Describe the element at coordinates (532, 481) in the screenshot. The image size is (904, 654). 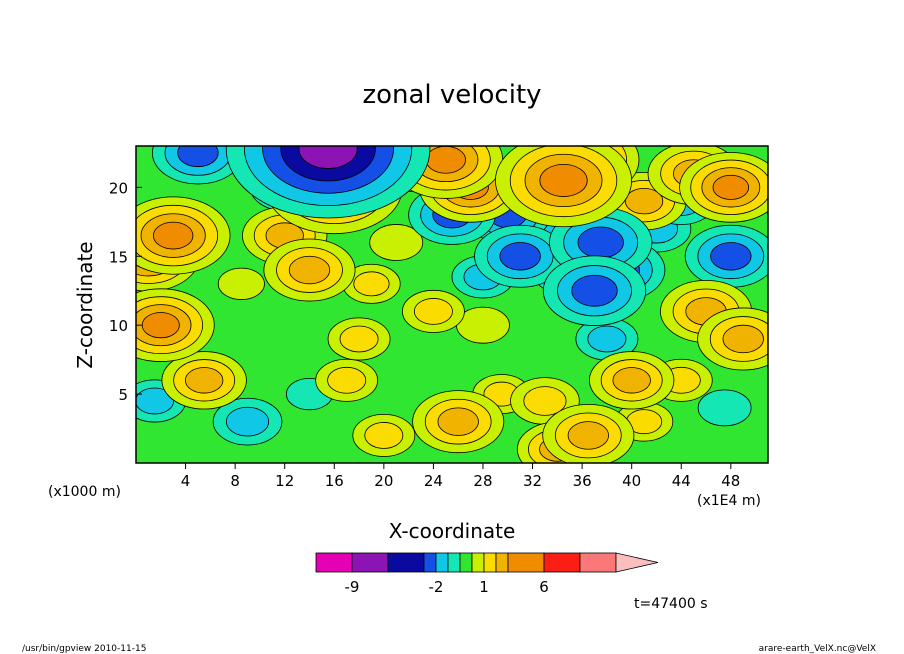
I see `x-tick-label: 32` at that location.